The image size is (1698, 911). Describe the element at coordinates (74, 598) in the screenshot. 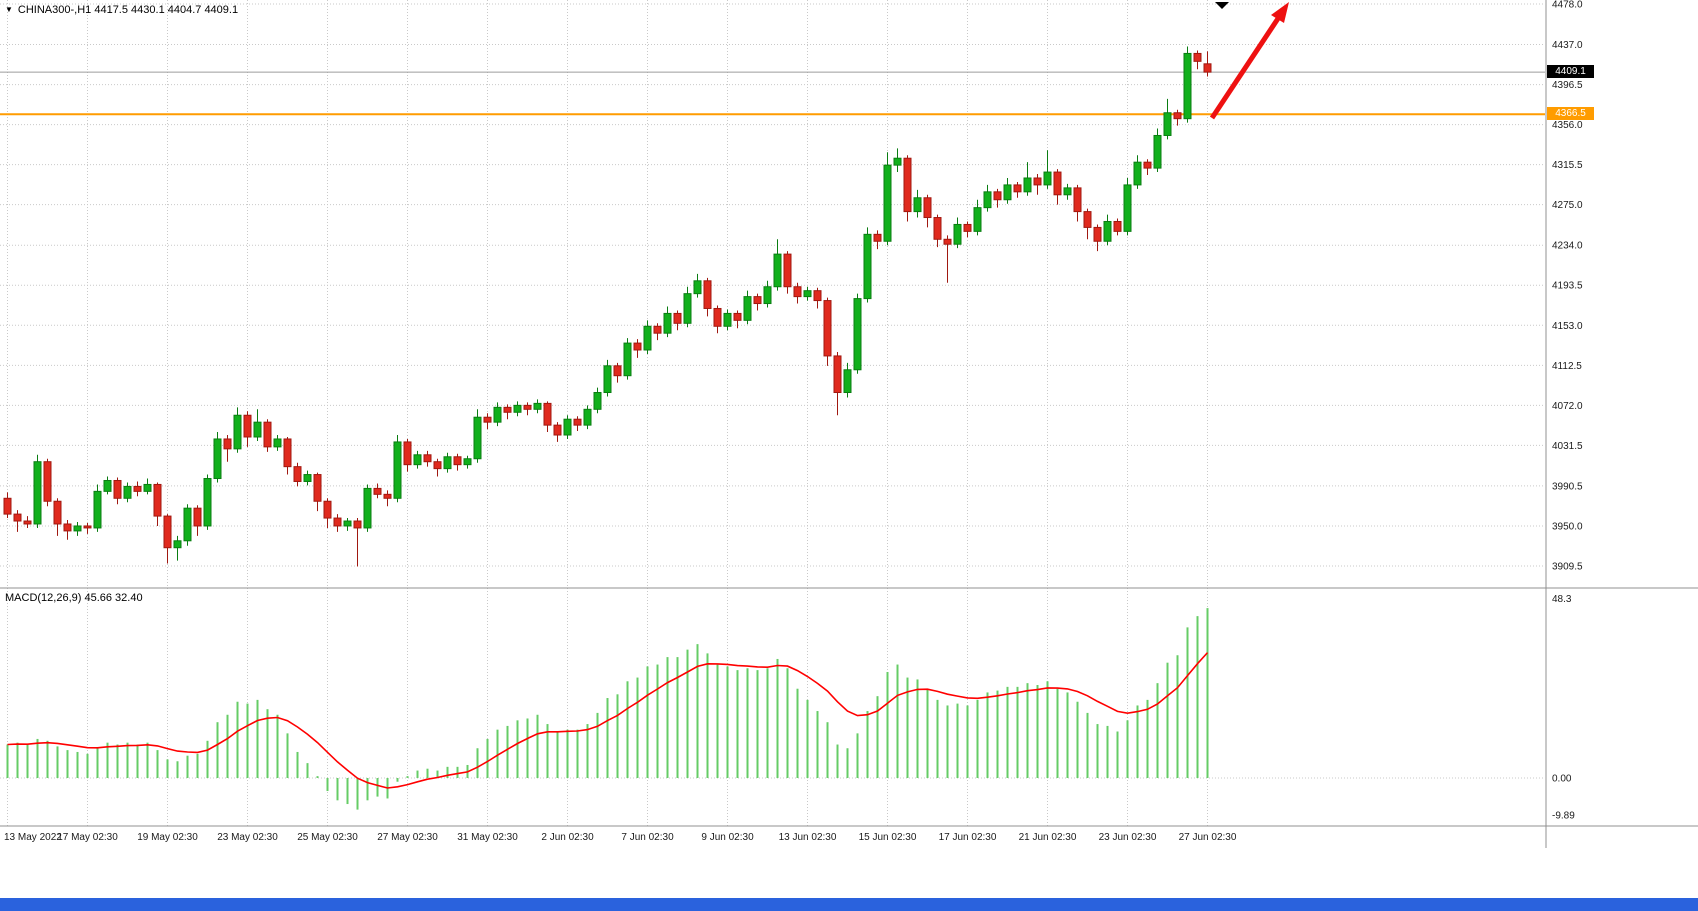

I see `macd-indicator-label: MACD(12,26,9) 45.66 32.40` at that location.